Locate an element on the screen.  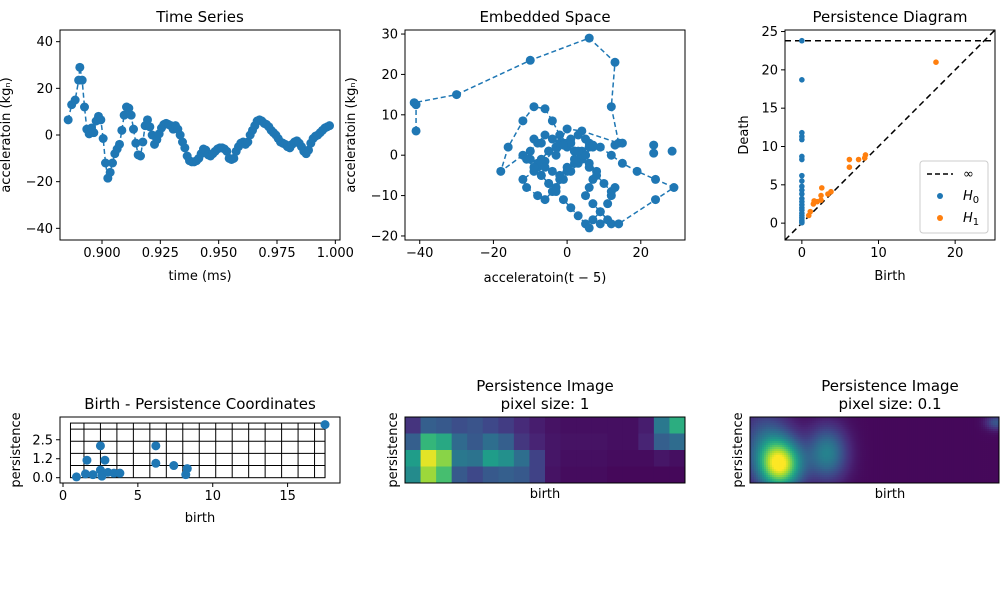
time-series-point is located at coordinates (122, 130).